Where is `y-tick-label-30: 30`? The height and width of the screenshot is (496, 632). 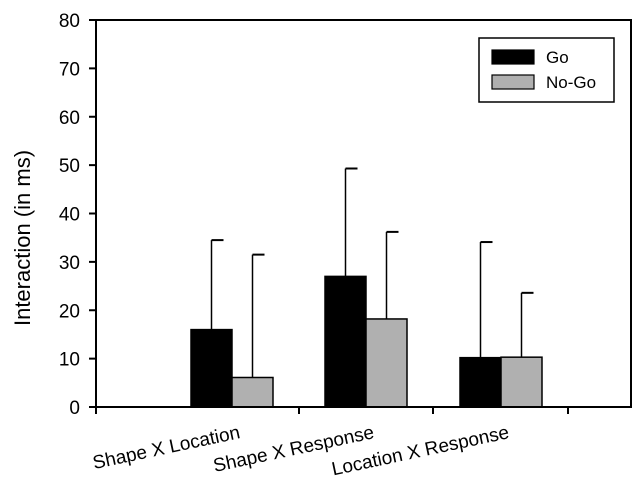 y-tick-label-30: 30 is located at coordinates (69, 263).